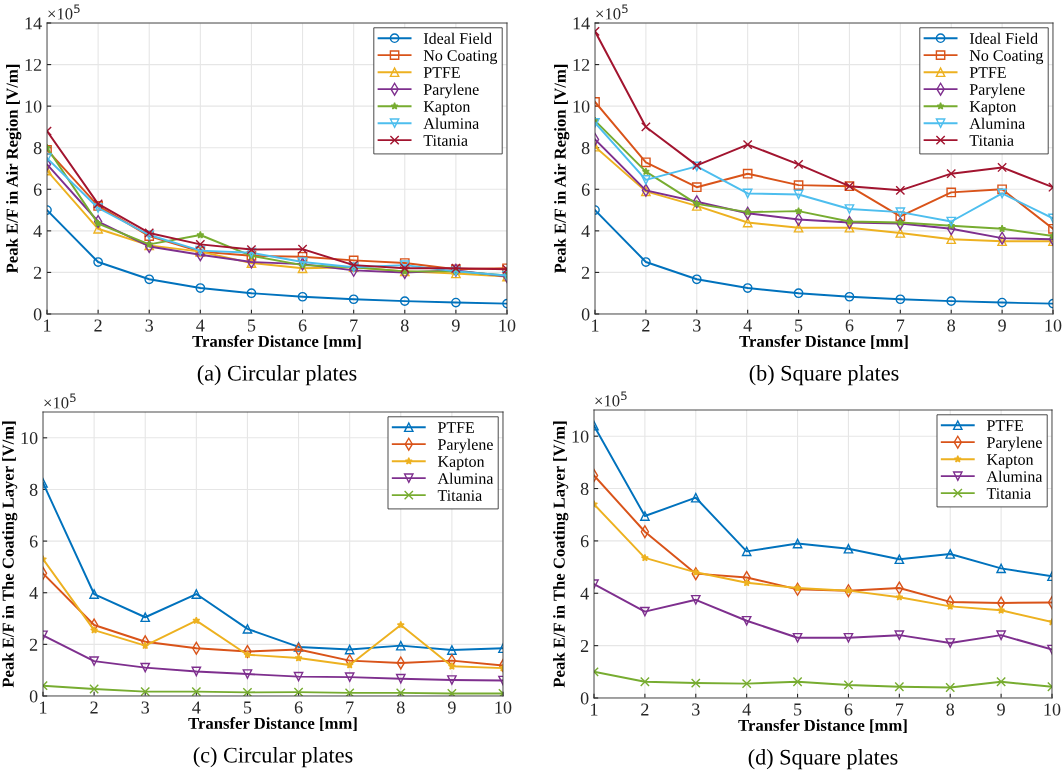 The height and width of the screenshot is (783, 1062). What do you see at coordinates (824, 375) in the screenshot?
I see `text: (b) Square plates` at bounding box center [824, 375].